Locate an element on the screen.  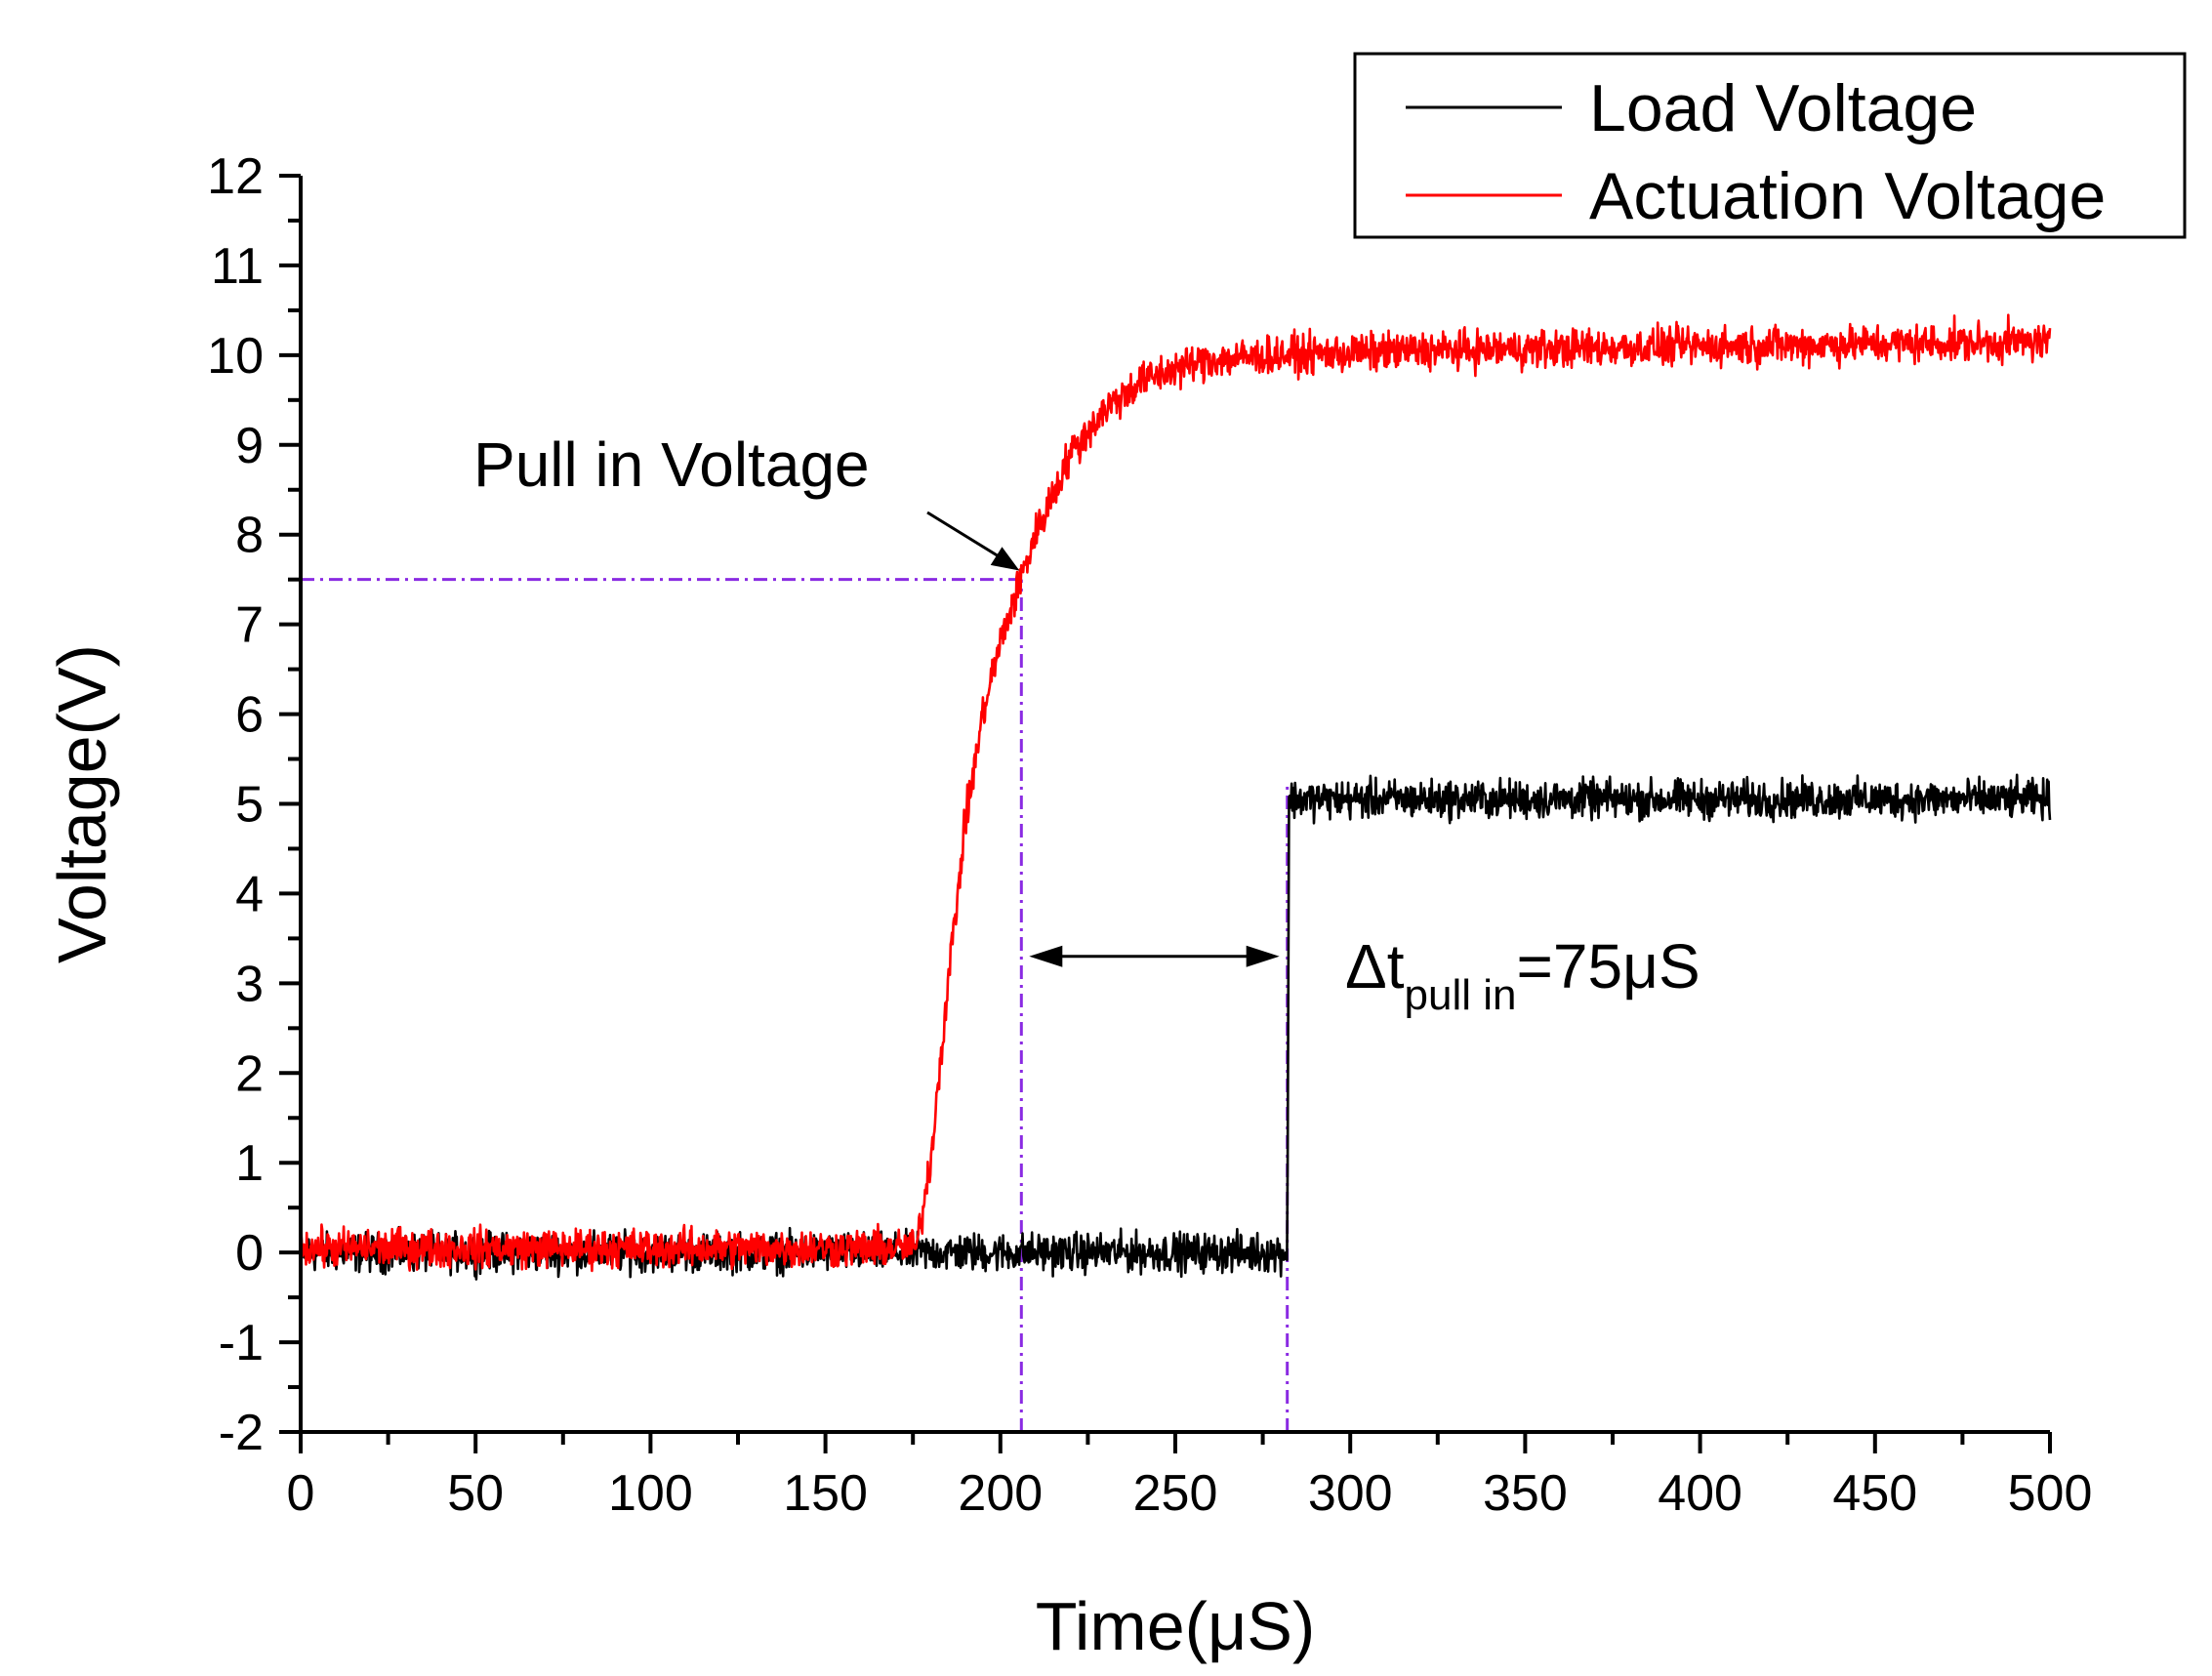
delta-t-prefix: Δt is located at coordinates (1375, 967).